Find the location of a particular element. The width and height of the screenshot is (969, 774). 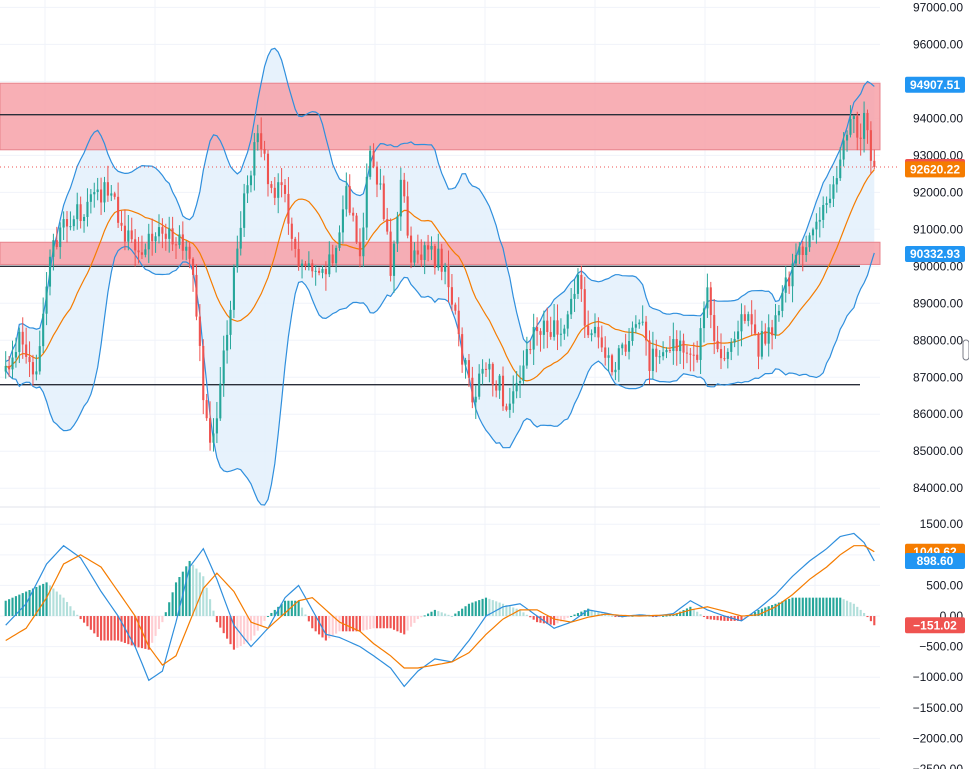

axis-scroll-handle is located at coordinates (965, 350).